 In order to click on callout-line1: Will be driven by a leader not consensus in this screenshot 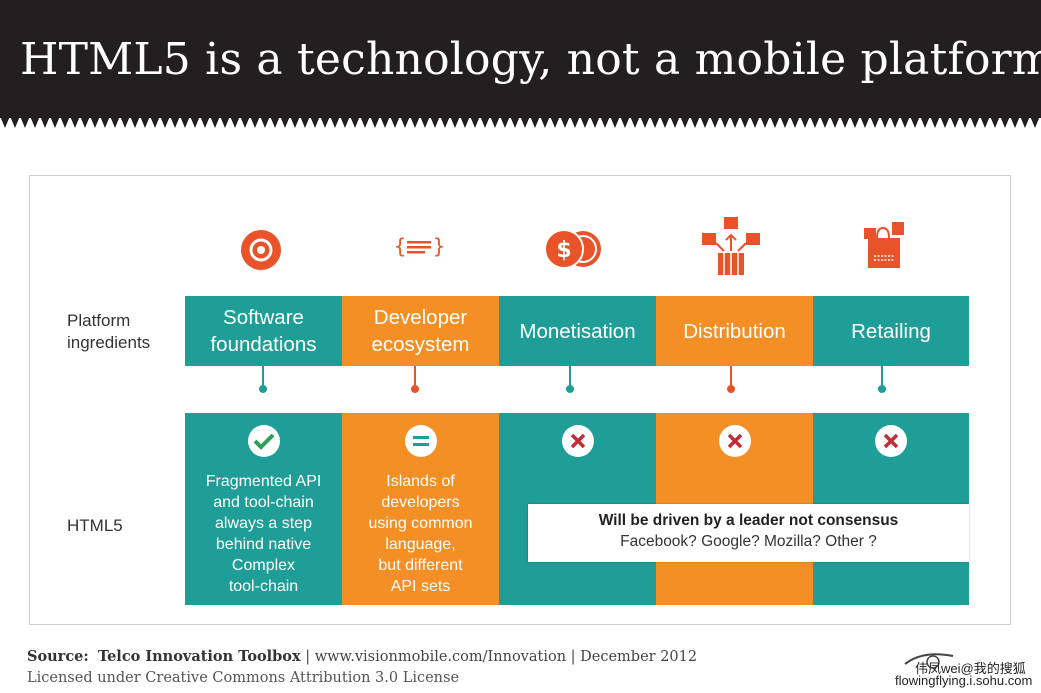, I will do `click(748, 520)`.